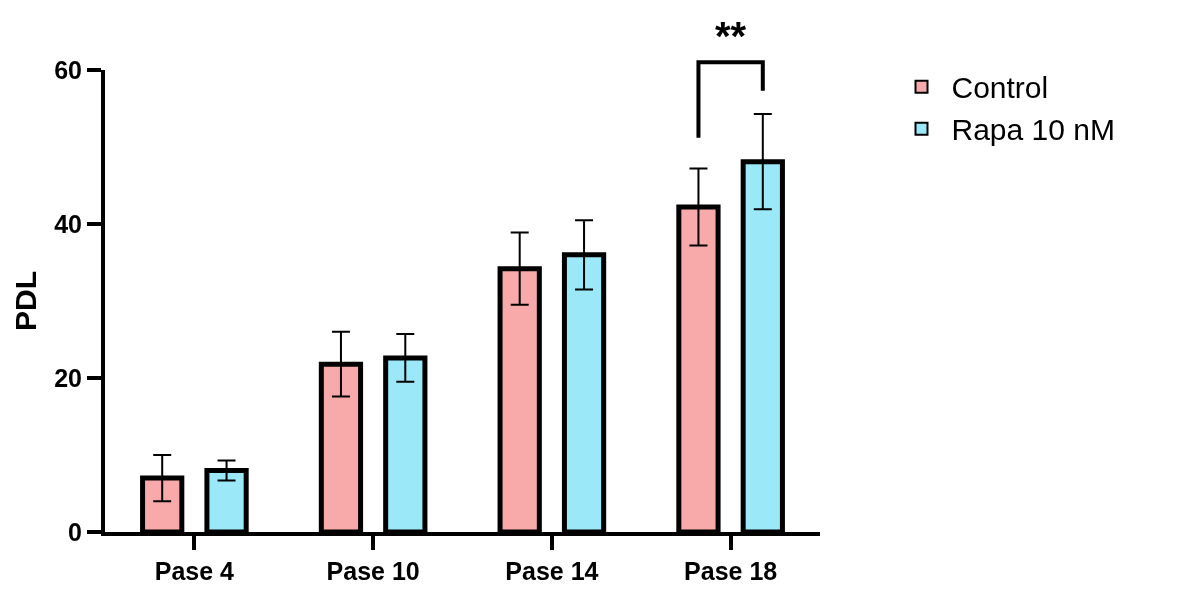  Describe the element at coordinates (1000, 88) in the screenshot. I see `legend-label: Control` at that location.